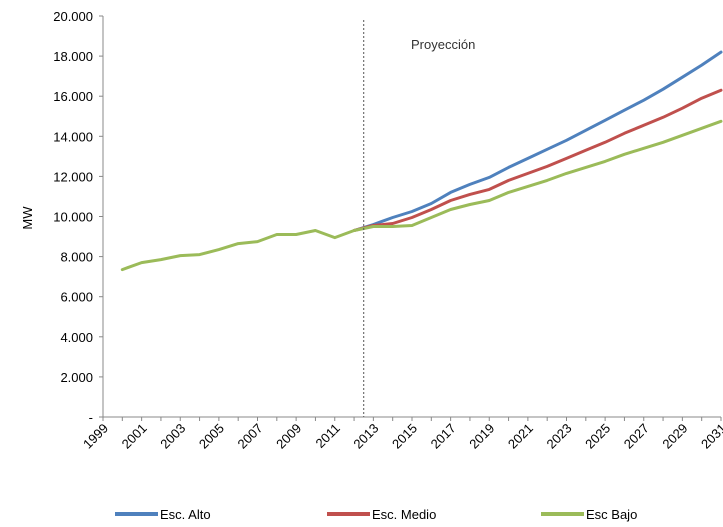 The image size is (723, 527). What do you see at coordinates (288, 436) in the screenshot?
I see `x-tick-label: 2009` at bounding box center [288, 436].